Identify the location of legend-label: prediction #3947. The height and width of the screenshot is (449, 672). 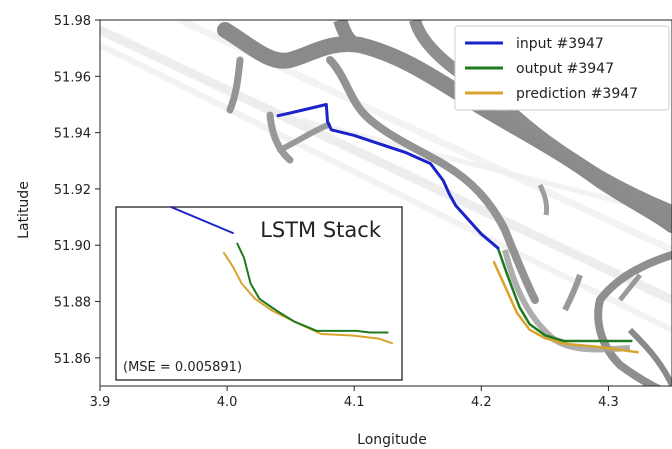
(577, 94).